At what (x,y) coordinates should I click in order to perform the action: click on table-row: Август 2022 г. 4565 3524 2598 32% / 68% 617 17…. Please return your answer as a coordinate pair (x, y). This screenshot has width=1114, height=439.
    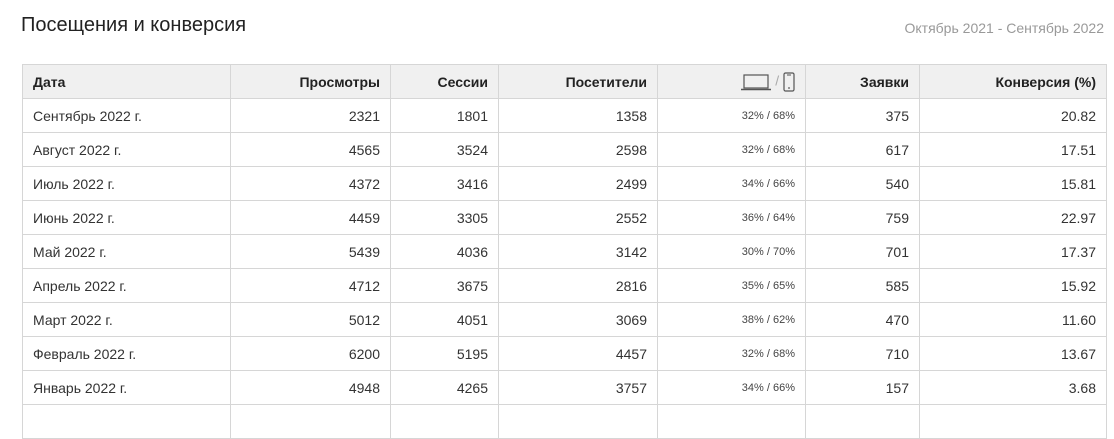
    Looking at the image, I should click on (564, 149).